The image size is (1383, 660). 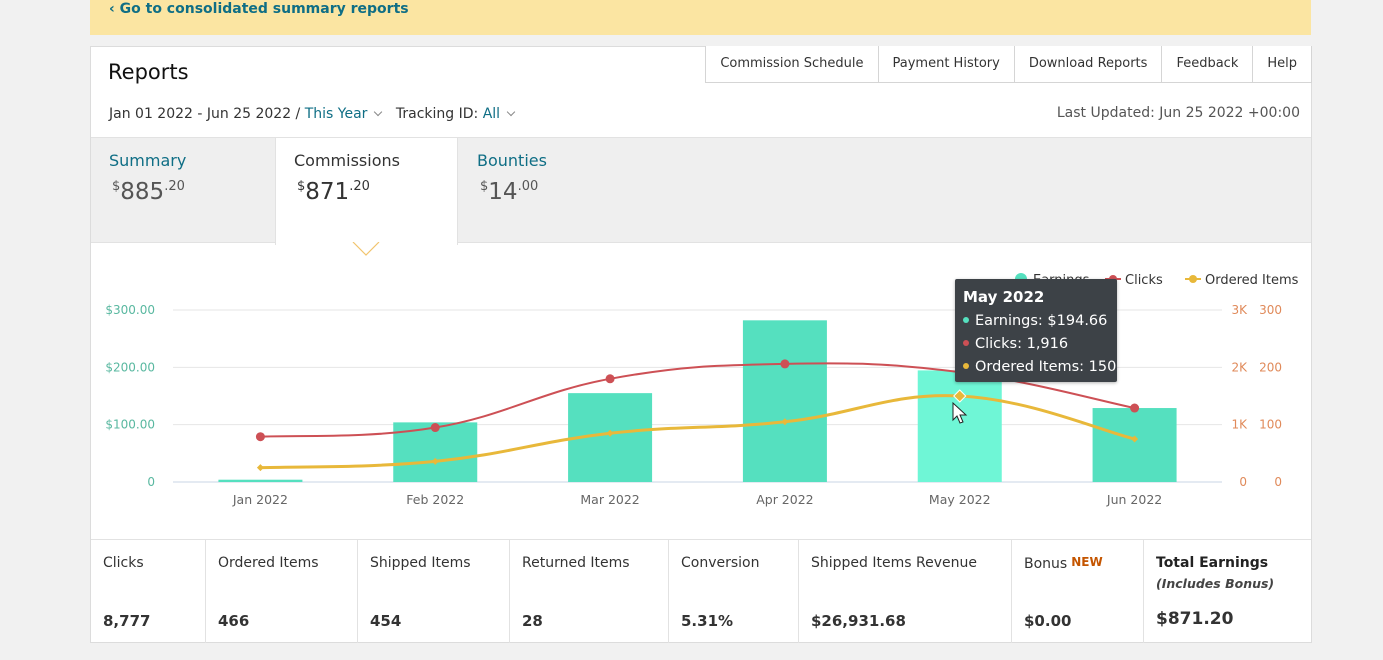 I want to click on page-title: Reports, so click(x=148, y=72).